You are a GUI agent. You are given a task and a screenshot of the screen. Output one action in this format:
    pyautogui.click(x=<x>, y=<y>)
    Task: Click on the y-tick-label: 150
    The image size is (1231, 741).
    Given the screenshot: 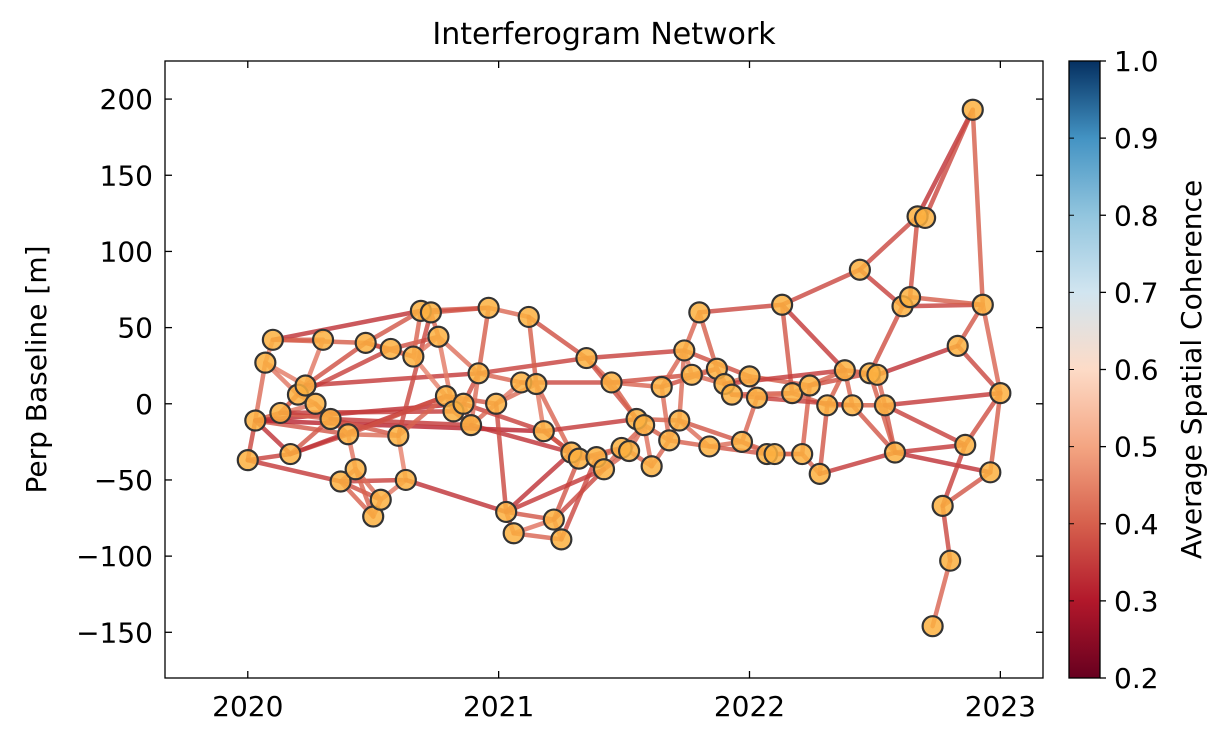 What is the action you would take?
    pyautogui.click(x=126, y=175)
    